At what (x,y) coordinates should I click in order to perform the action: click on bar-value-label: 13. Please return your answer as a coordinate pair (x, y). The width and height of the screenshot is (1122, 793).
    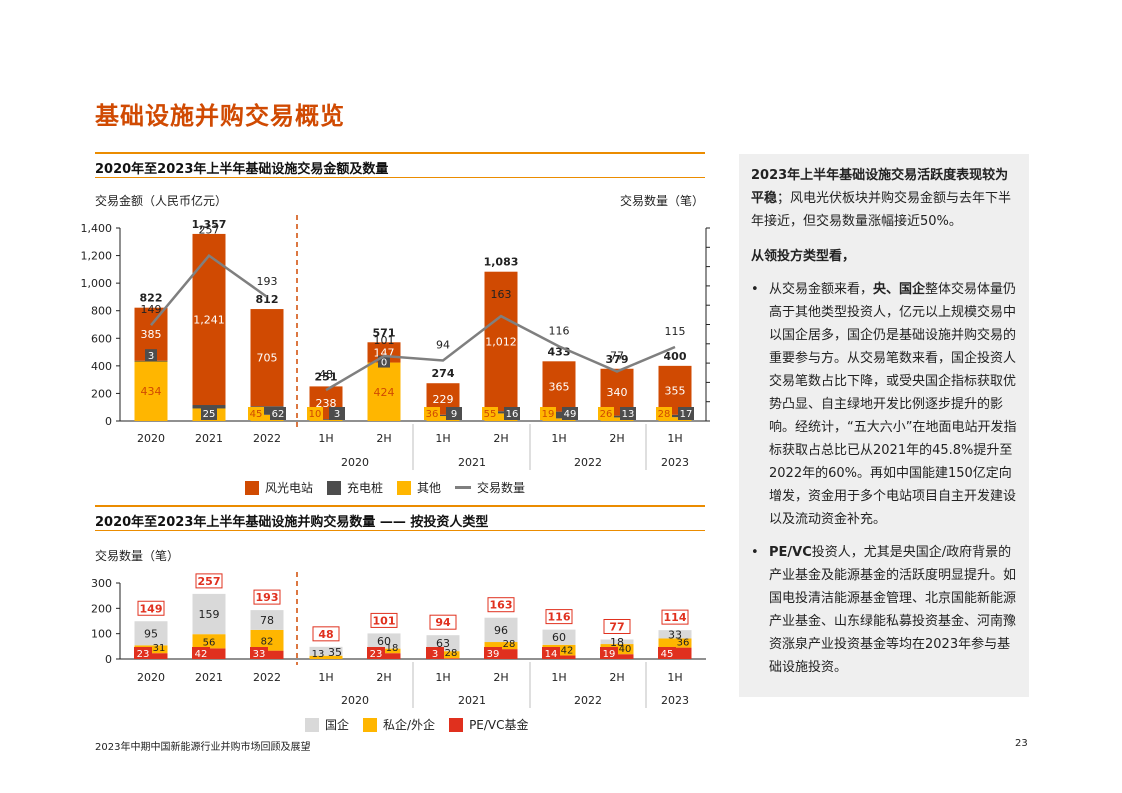
    Looking at the image, I should click on (628, 414).